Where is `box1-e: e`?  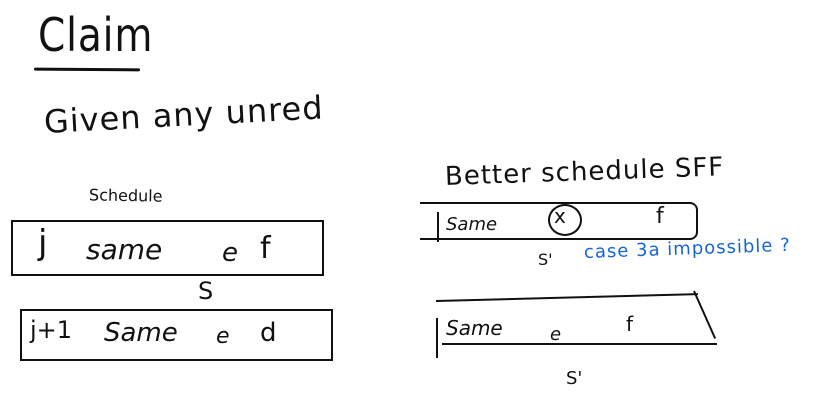 box1-e: e is located at coordinates (230, 253).